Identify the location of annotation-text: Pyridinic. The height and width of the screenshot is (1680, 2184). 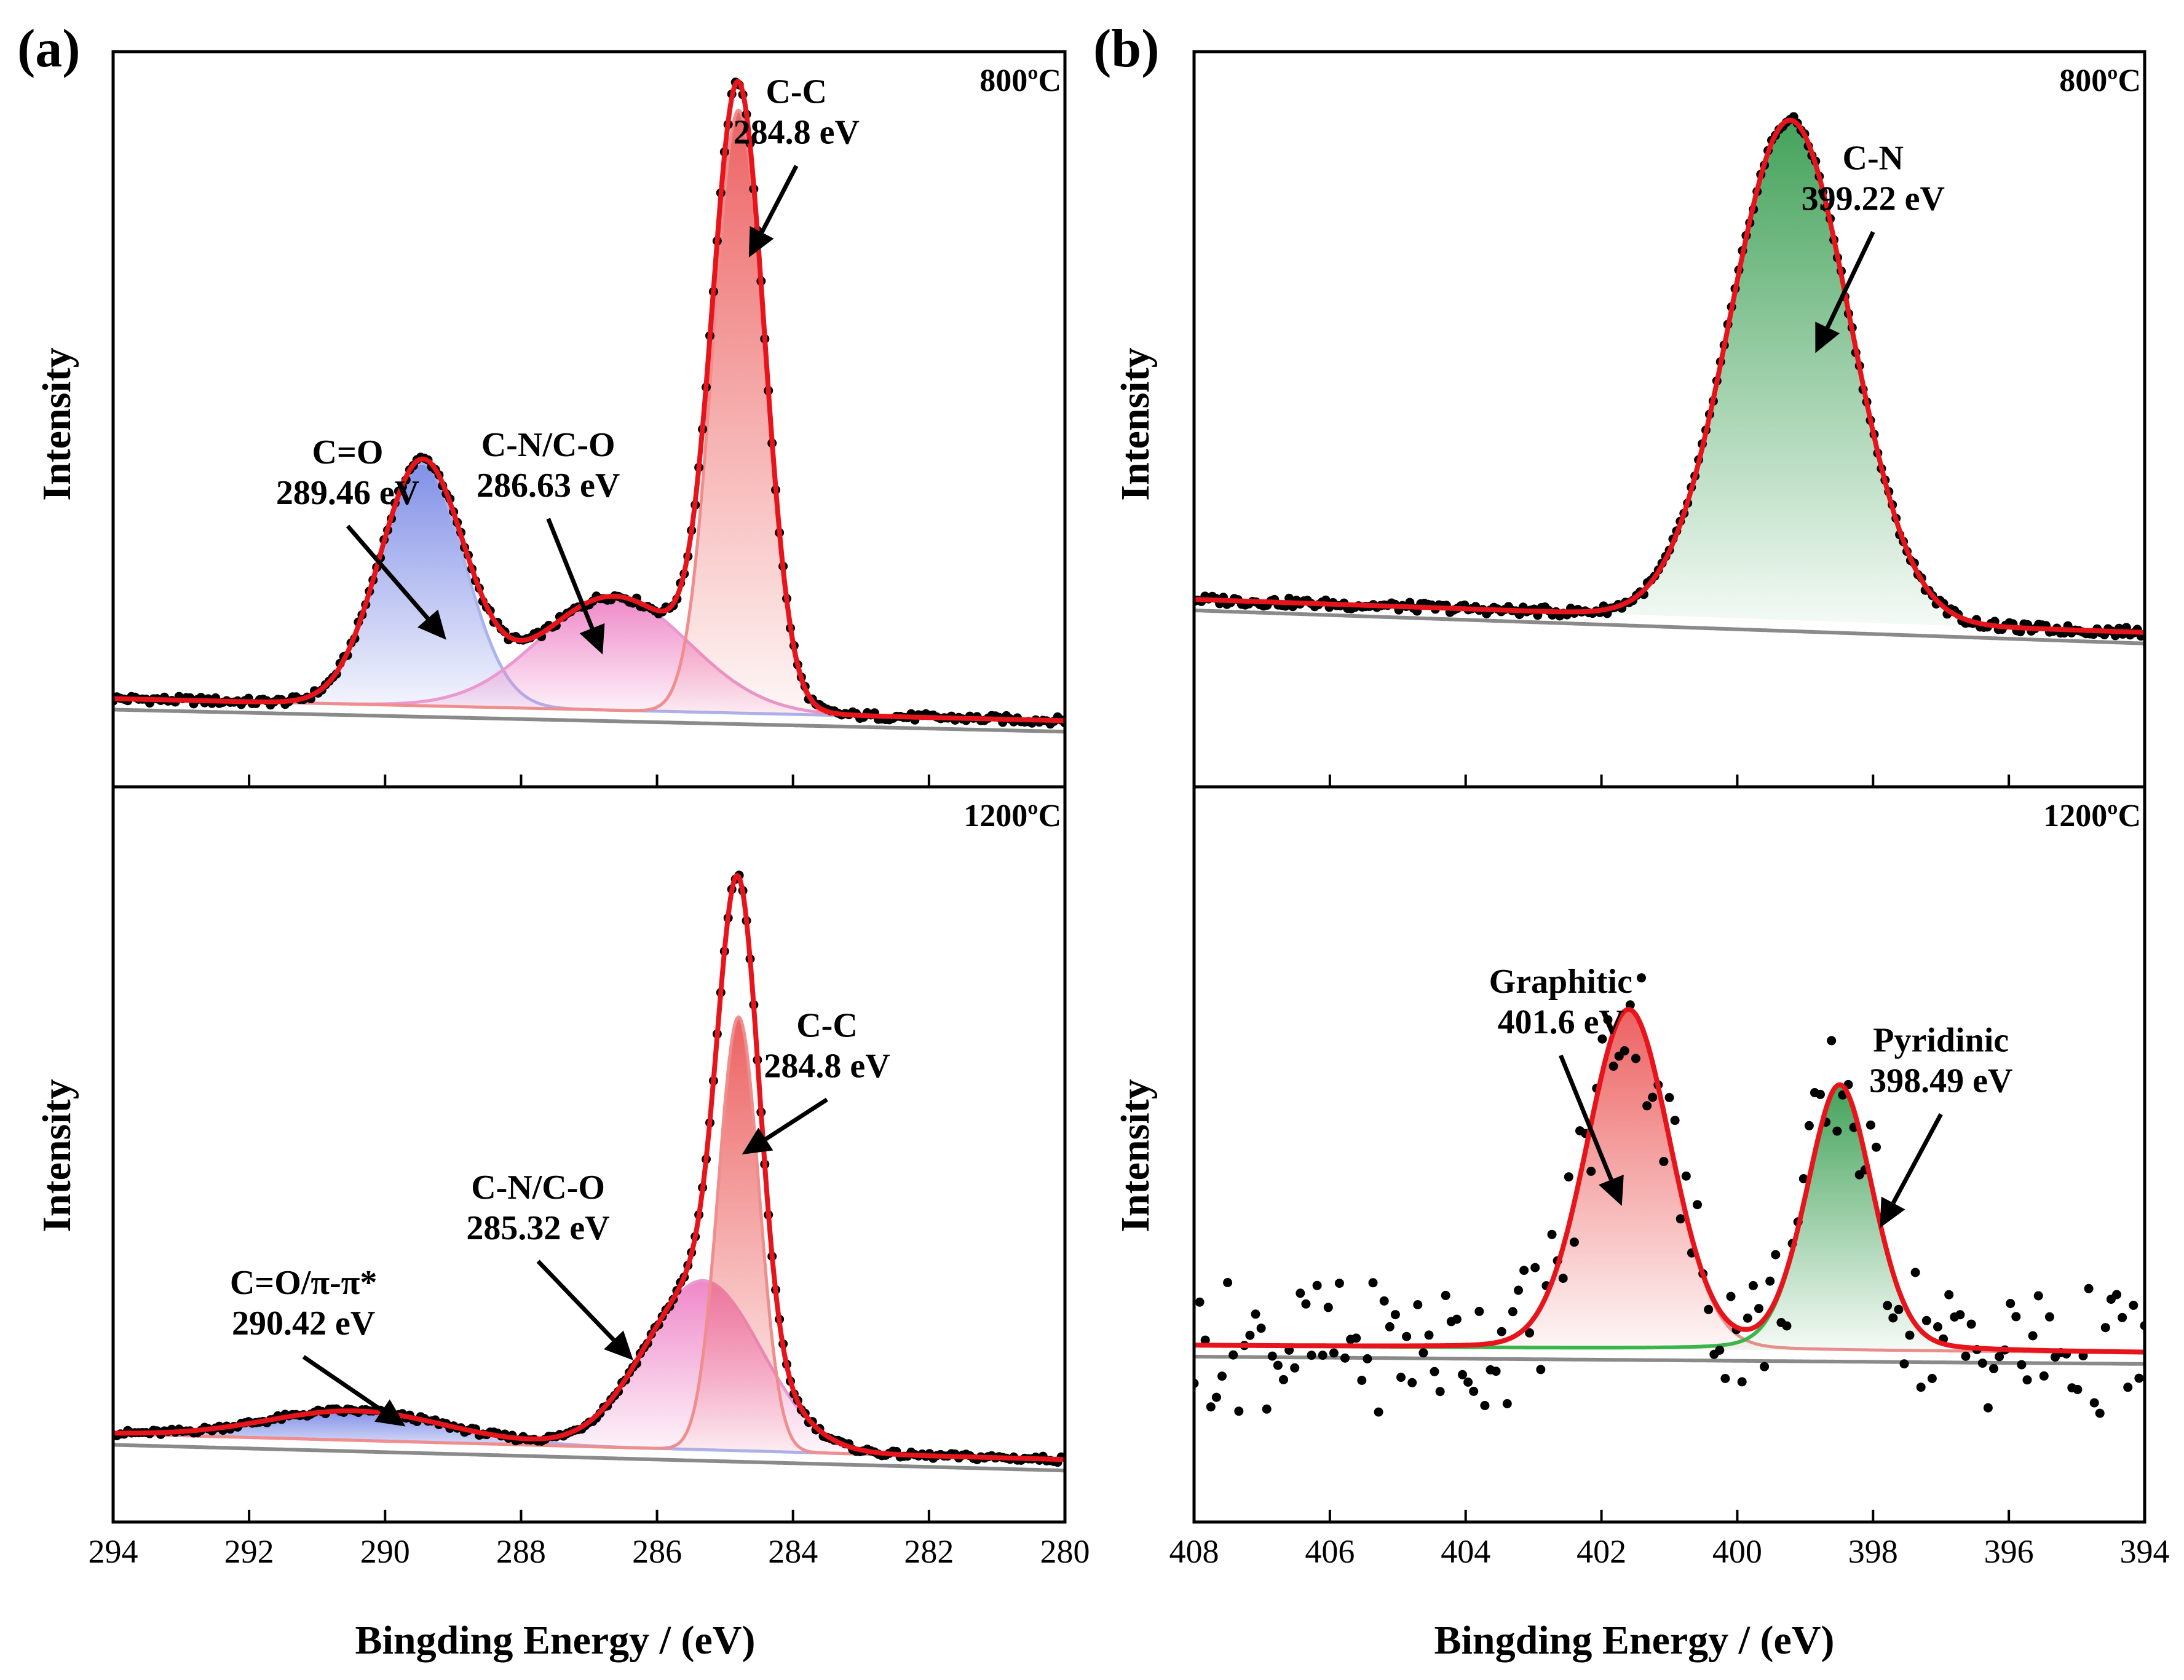
(1941, 1041).